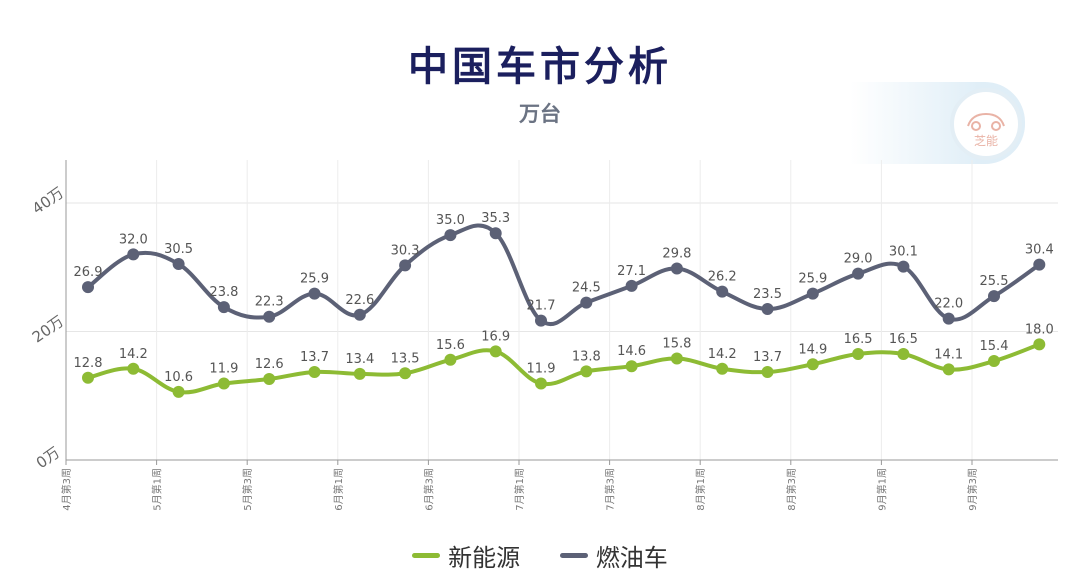 The width and height of the screenshot is (1080, 579). What do you see at coordinates (178, 377) in the screenshot?
I see `data-label: 10.6` at bounding box center [178, 377].